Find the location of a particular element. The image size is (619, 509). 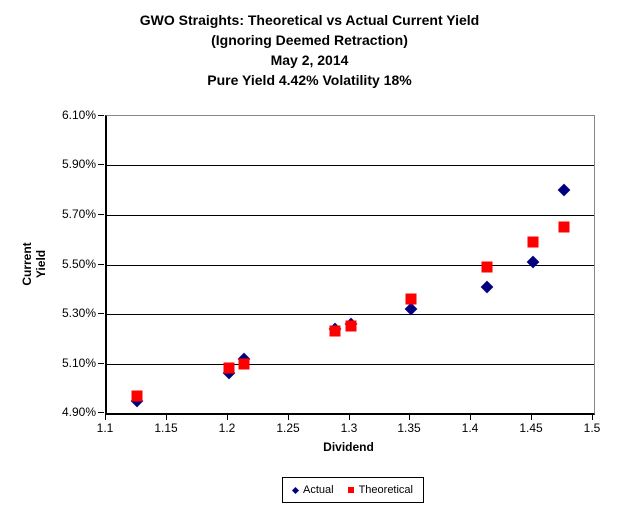

legend-item-theoretical: Theoretical is located at coordinates (380, 490).